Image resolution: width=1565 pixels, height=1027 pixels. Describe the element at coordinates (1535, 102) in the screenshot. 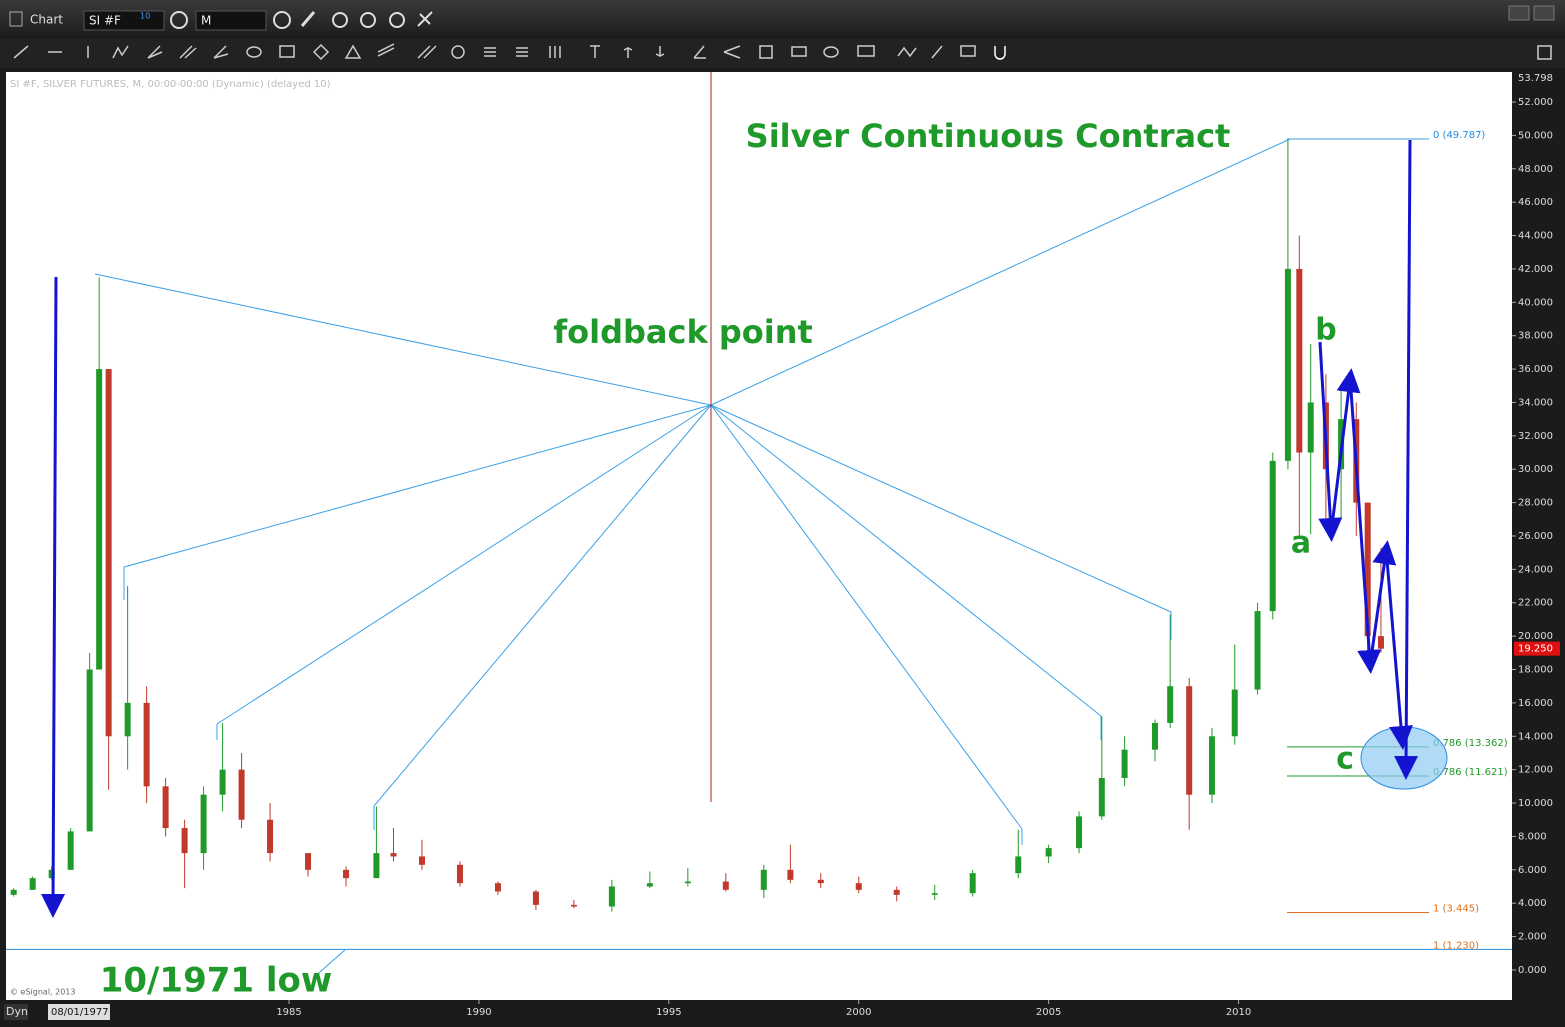

I see `y-tick-label: 52.000` at that location.